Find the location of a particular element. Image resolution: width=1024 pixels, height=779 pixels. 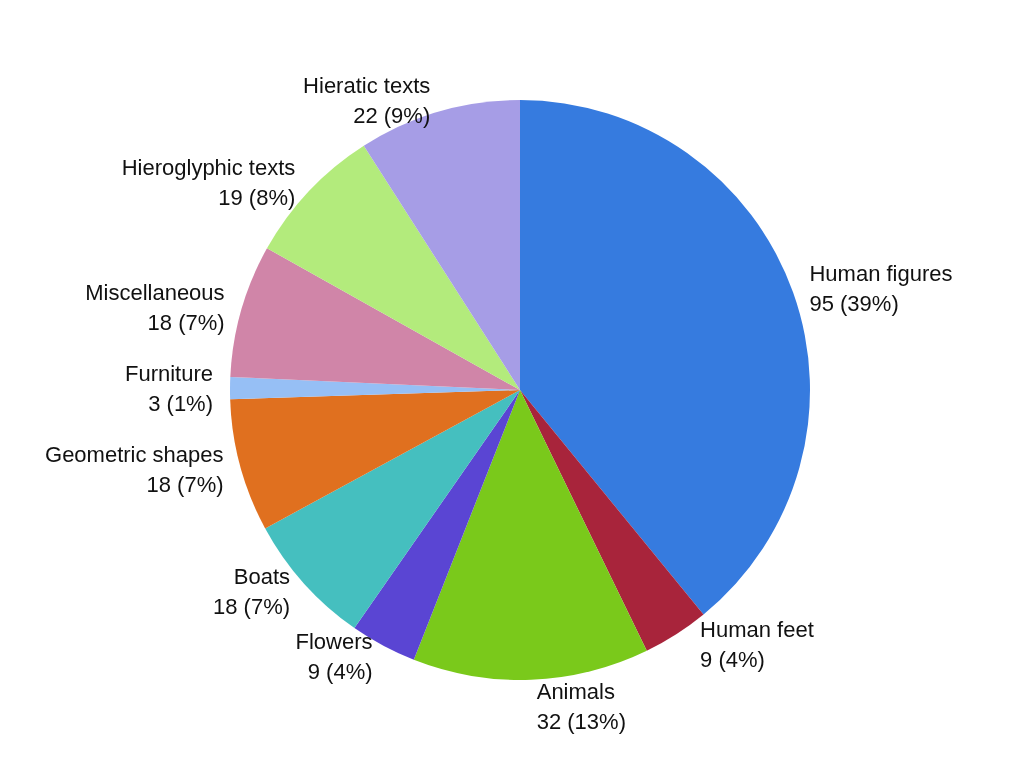

data-label: 32 (13%) is located at coordinates (581, 721).